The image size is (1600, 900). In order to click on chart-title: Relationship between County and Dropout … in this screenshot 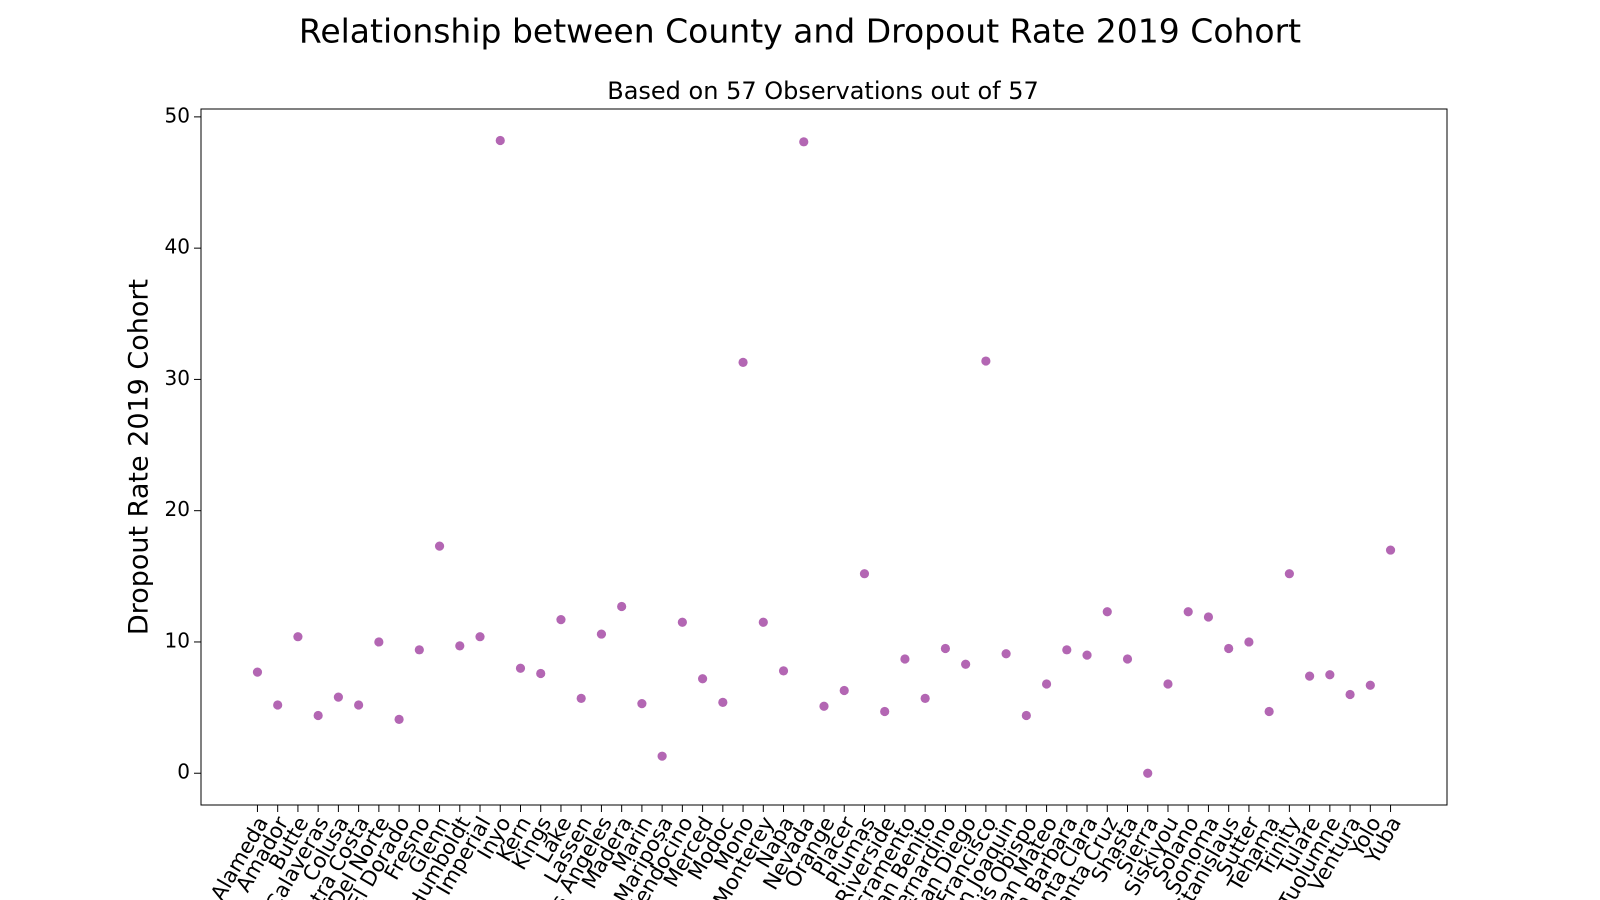, I will do `click(800, 31)`.